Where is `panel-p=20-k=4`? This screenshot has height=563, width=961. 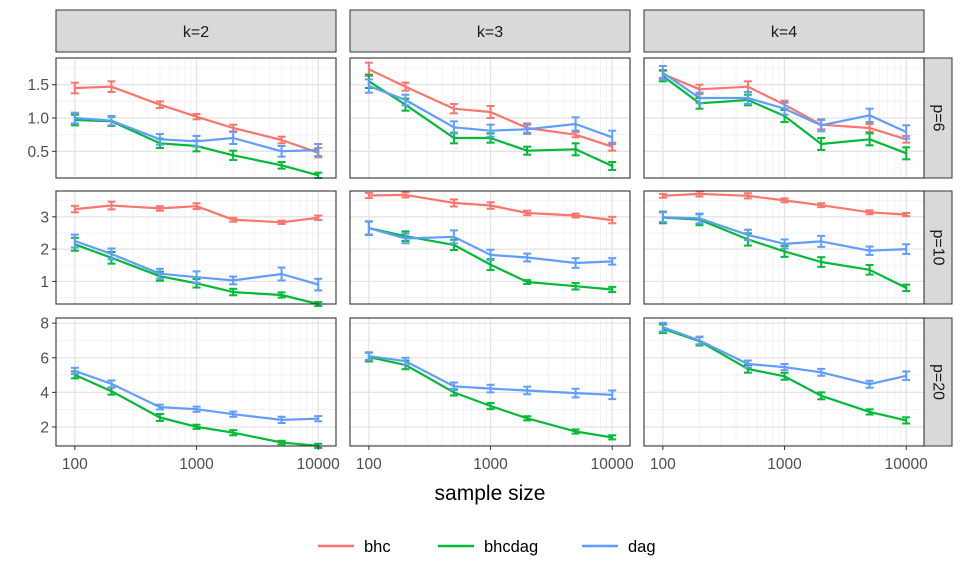
panel-p=20-k=4 is located at coordinates (784, 373).